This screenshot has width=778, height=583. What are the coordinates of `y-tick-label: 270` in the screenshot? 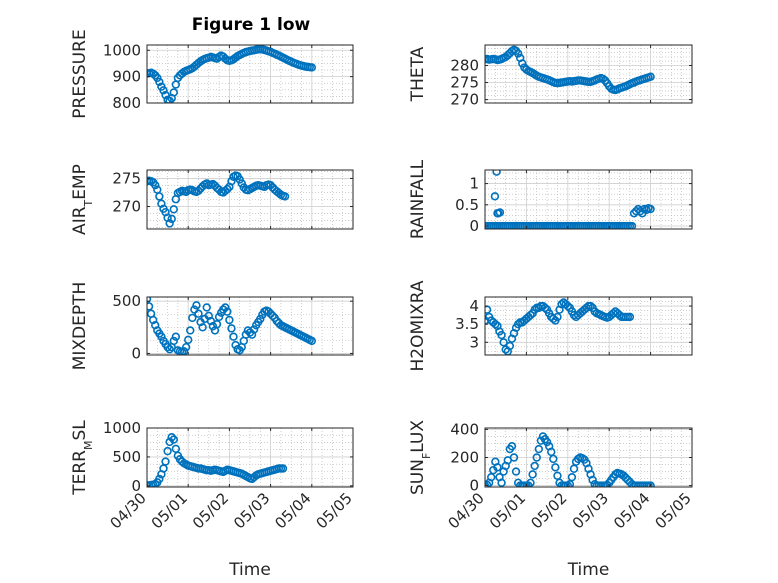 It's located at (464, 100).